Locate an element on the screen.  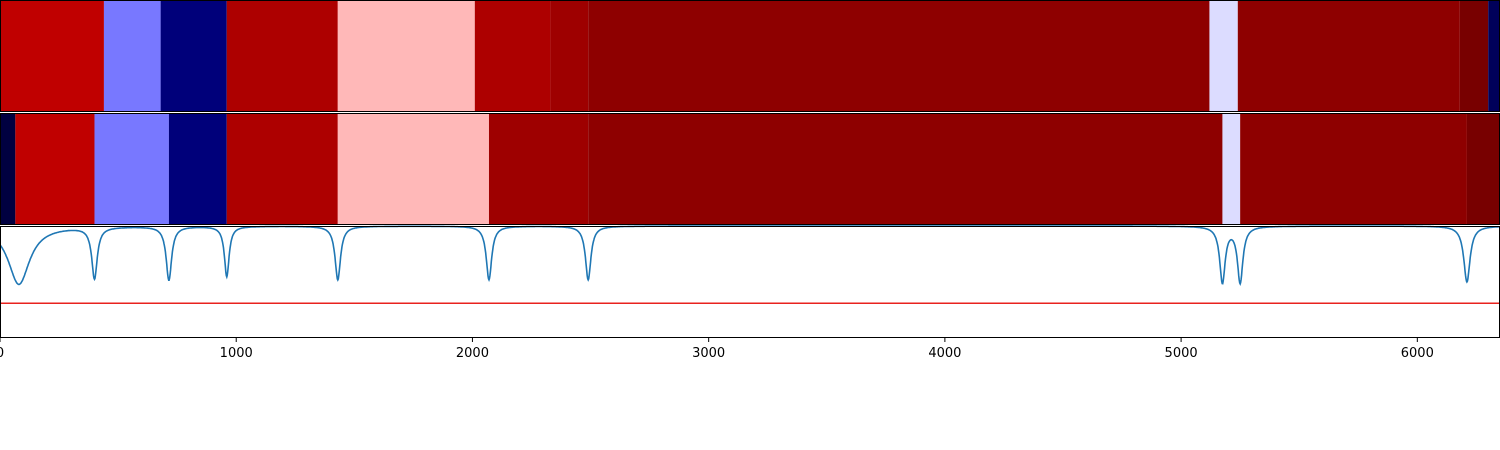
x-tick-label: 4000 is located at coordinates (944, 353).